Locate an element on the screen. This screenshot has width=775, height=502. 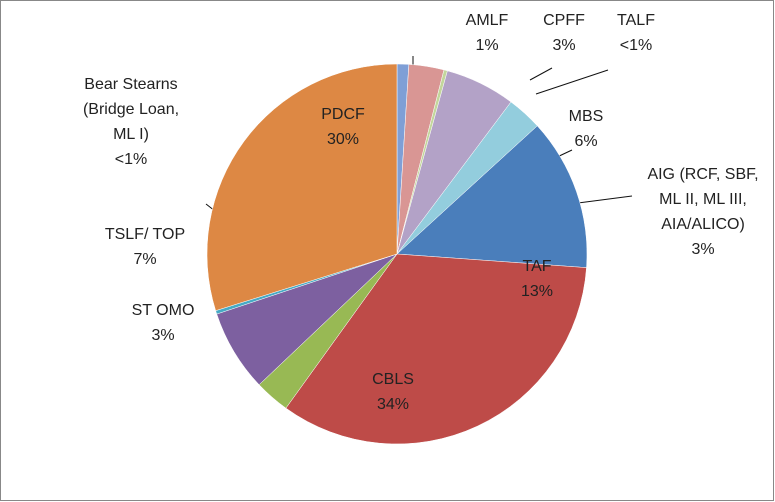
category-label: TSLF/ TOP is located at coordinates (145, 234).